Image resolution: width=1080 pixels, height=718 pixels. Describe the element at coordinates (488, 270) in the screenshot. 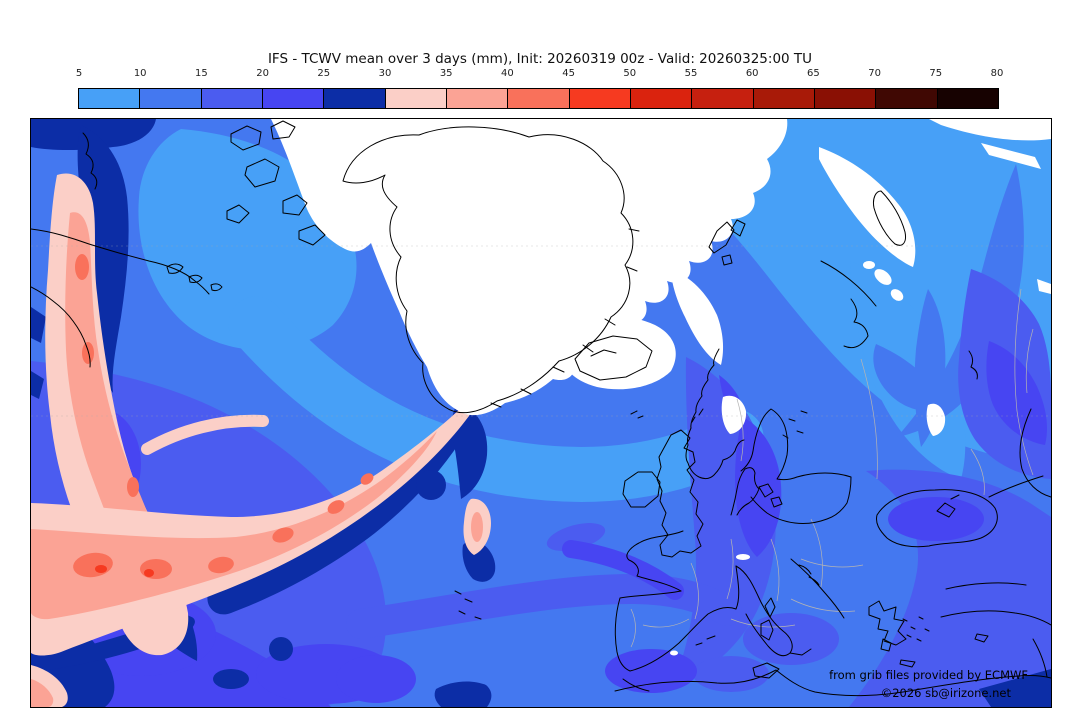

I see `greenland-coast` at that location.